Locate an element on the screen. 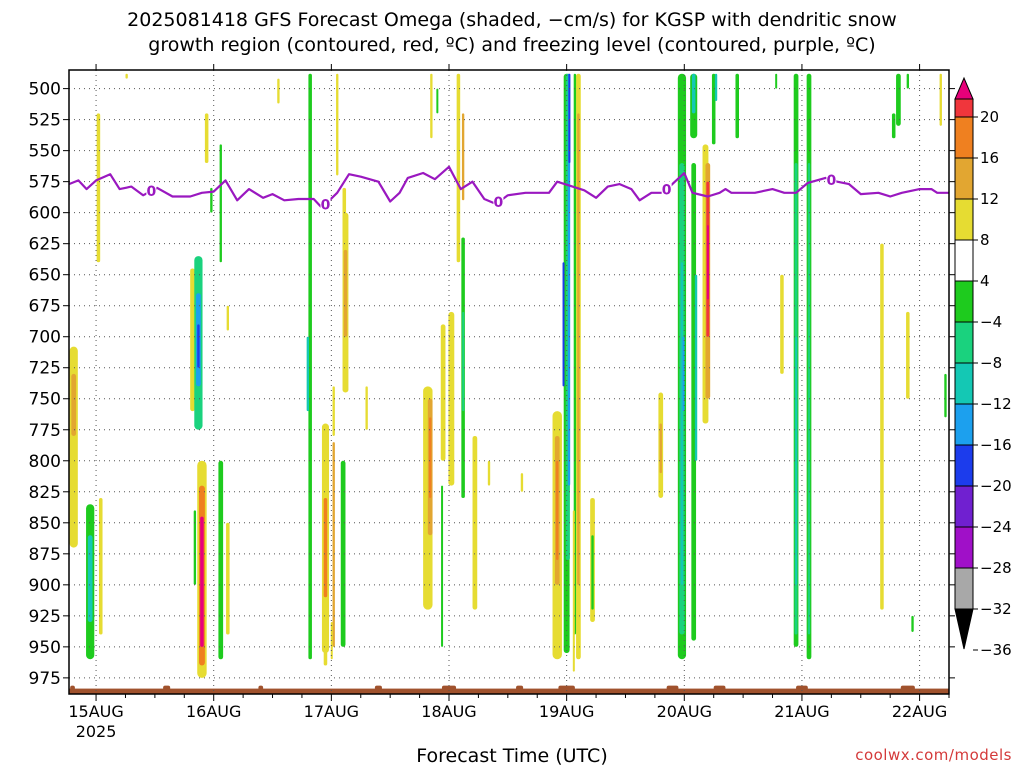  x-tick-label-0: 15AUG is located at coordinates (95, 711).